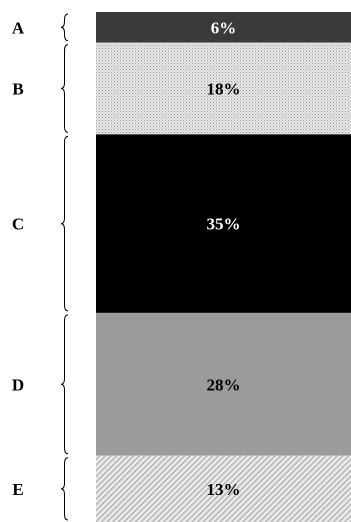  I want to click on category-label-b: B, so click(17, 89).